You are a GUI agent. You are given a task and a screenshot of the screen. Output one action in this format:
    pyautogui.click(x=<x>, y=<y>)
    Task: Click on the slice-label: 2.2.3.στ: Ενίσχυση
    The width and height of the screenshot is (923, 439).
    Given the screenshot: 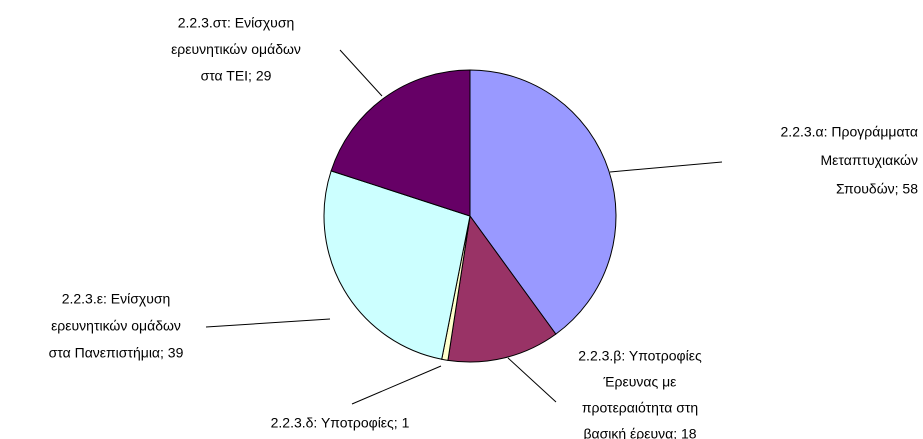 What is the action you would take?
    pyautogui.click(x=236, y=23)
    